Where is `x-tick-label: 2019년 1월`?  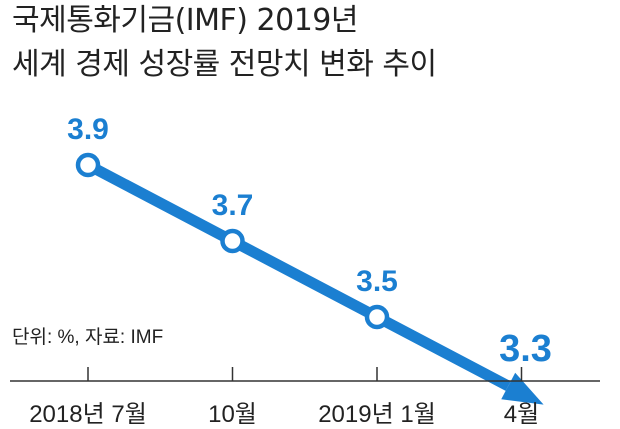
x-tick-label: 2019년 1월 is located at coordinates (377, 414).